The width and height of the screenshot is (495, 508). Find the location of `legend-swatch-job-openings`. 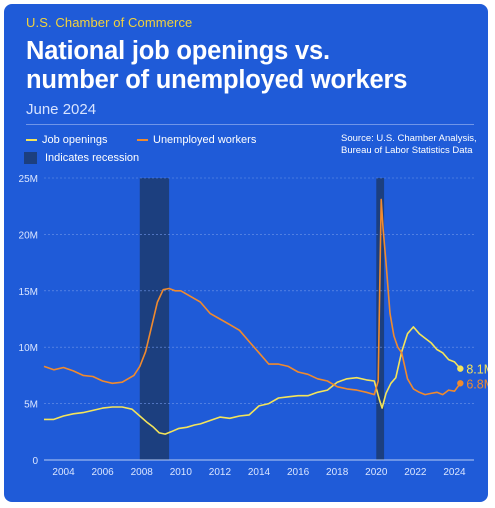

legend-swatch-job-openings is located at coordinates (31, 140).